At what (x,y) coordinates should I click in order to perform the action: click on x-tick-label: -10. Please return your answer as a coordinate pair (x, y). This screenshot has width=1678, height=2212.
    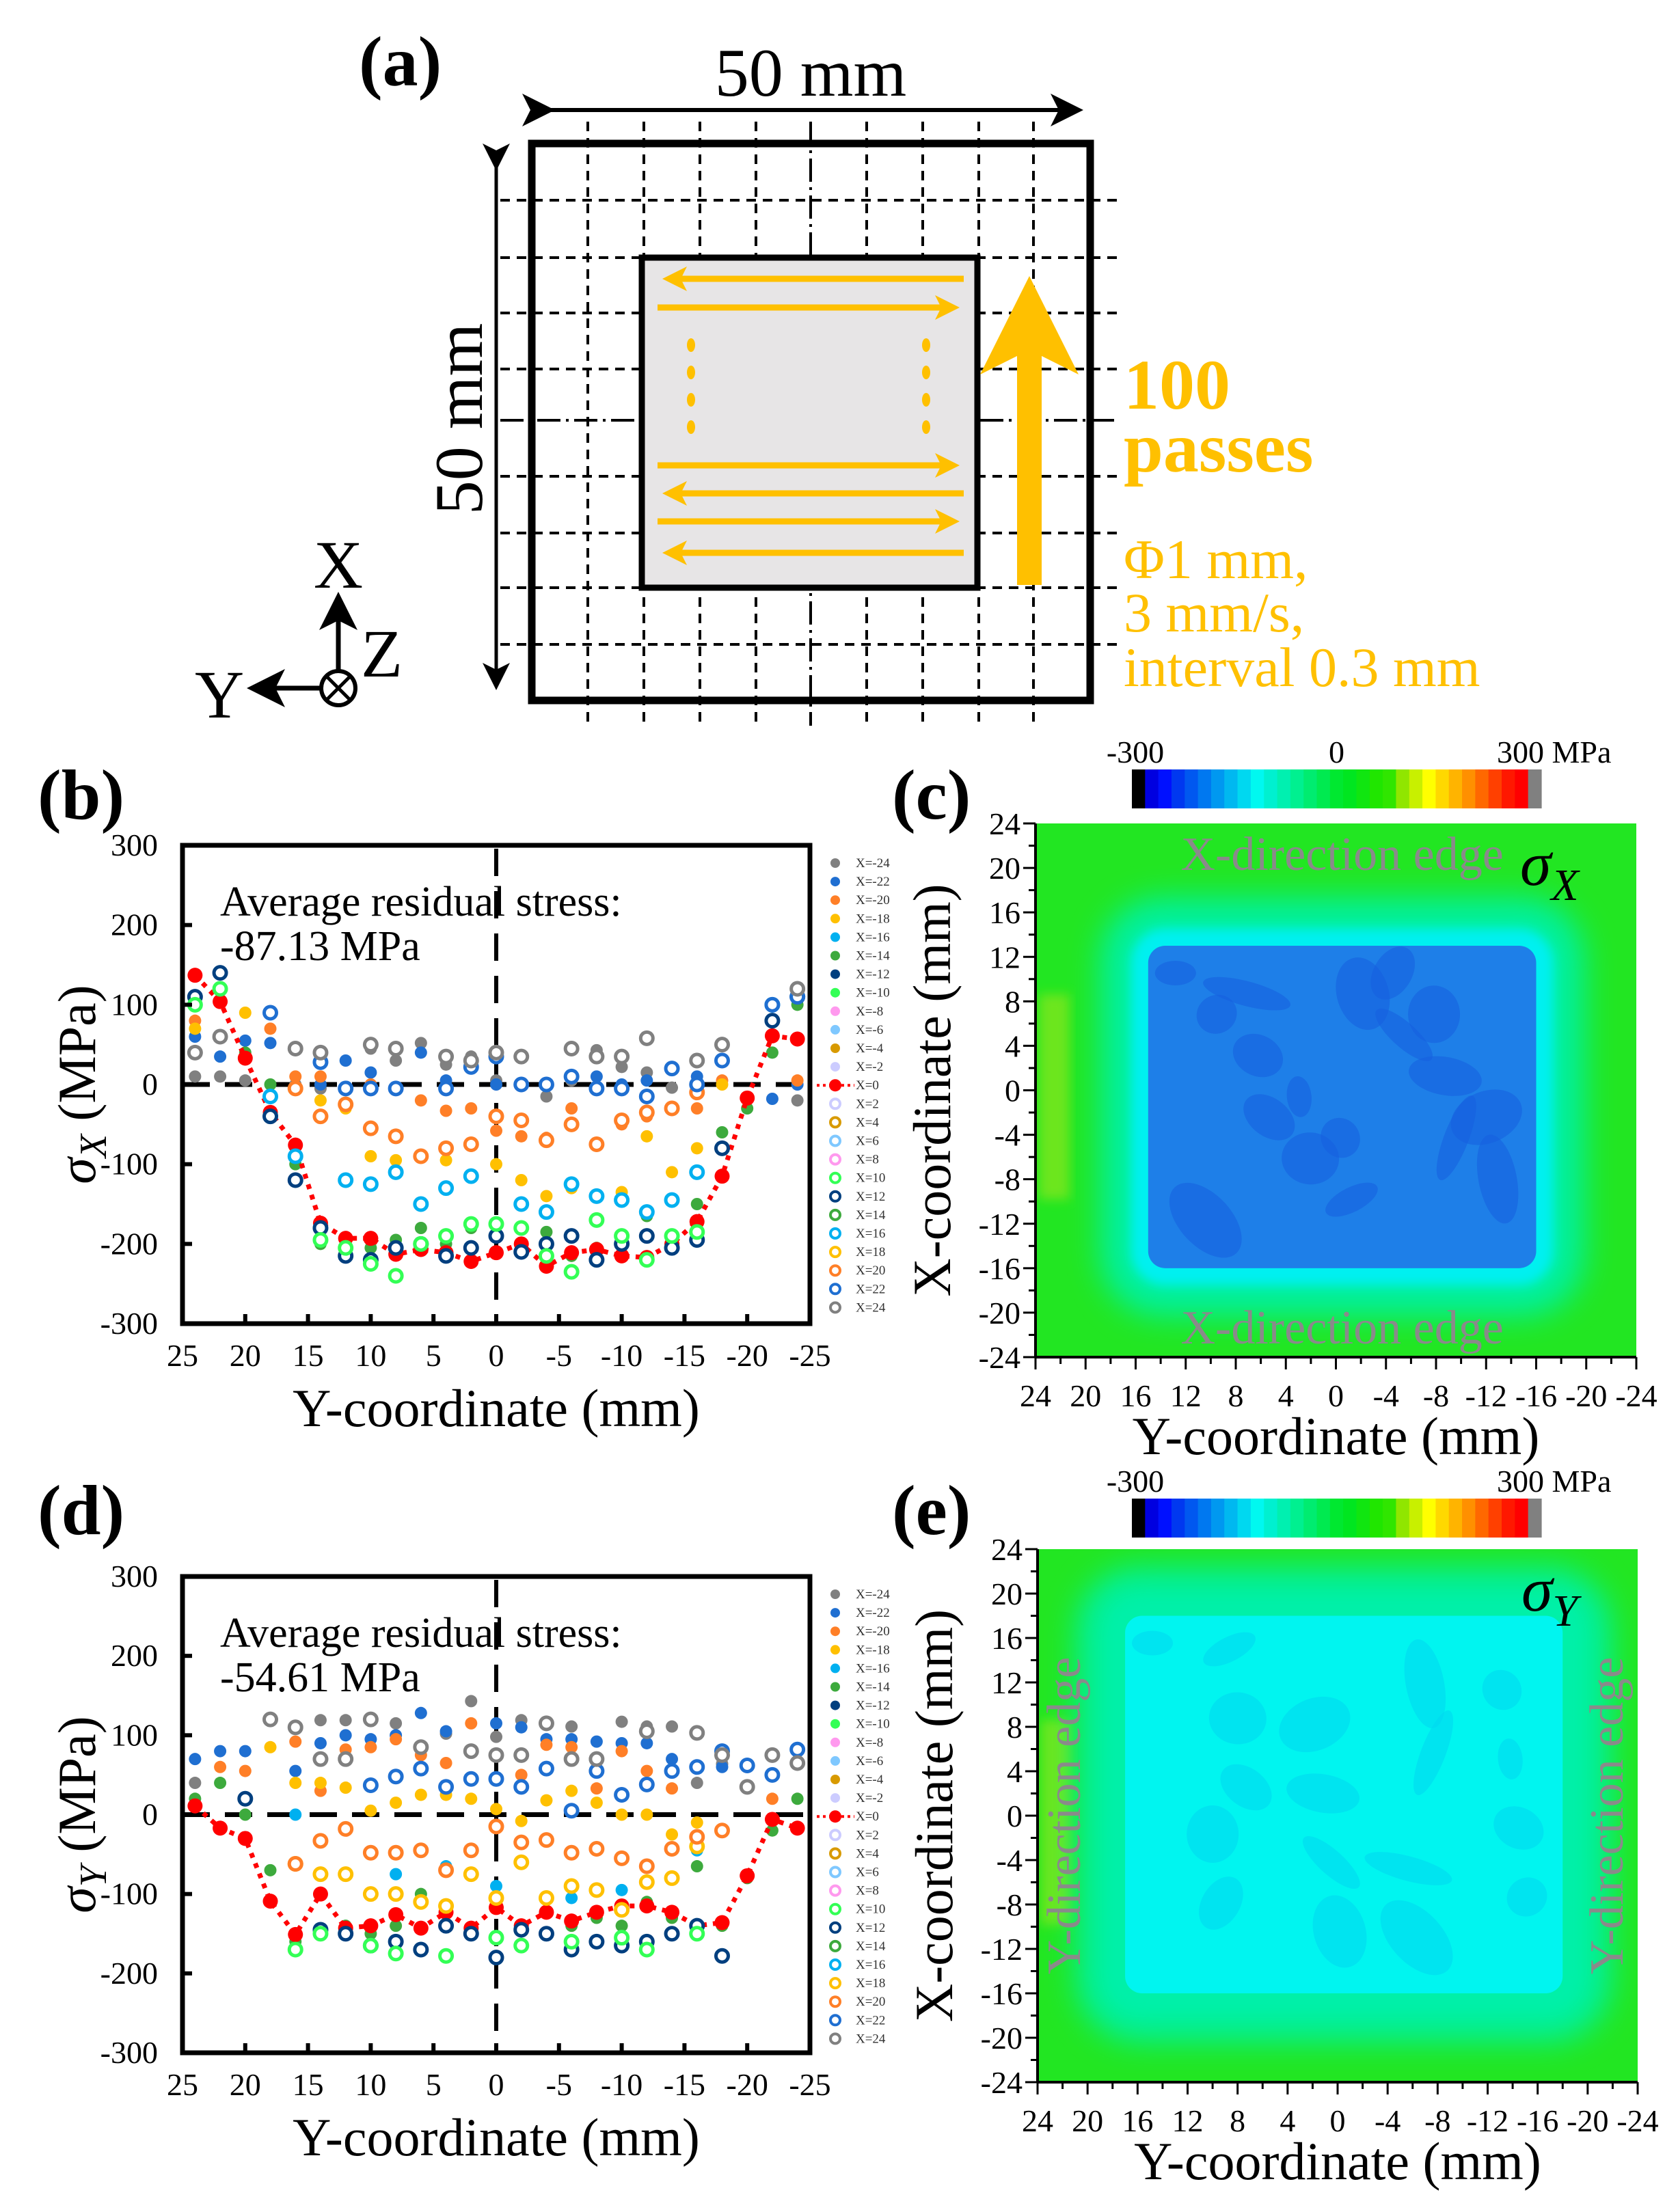
    Looking at the image, I should click on (621, 1356).